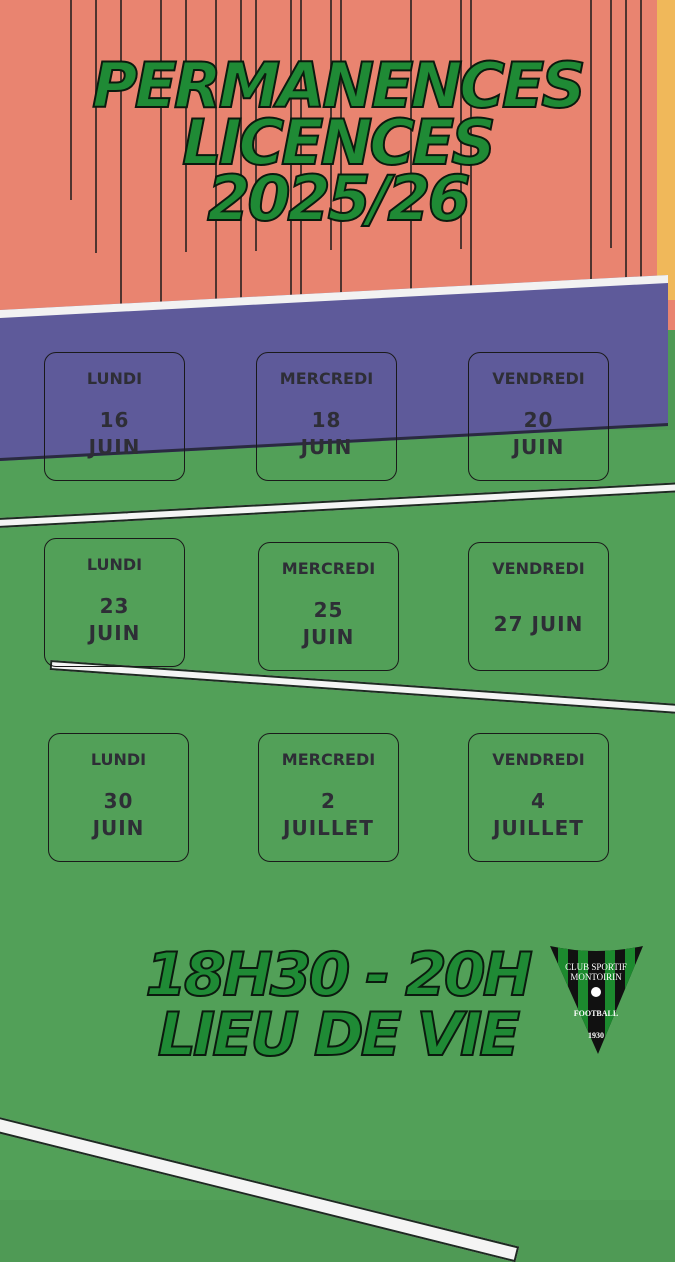 This screenshot has width=675, height=1262. I want to click on date-line-1: 4, so click(538, 801).